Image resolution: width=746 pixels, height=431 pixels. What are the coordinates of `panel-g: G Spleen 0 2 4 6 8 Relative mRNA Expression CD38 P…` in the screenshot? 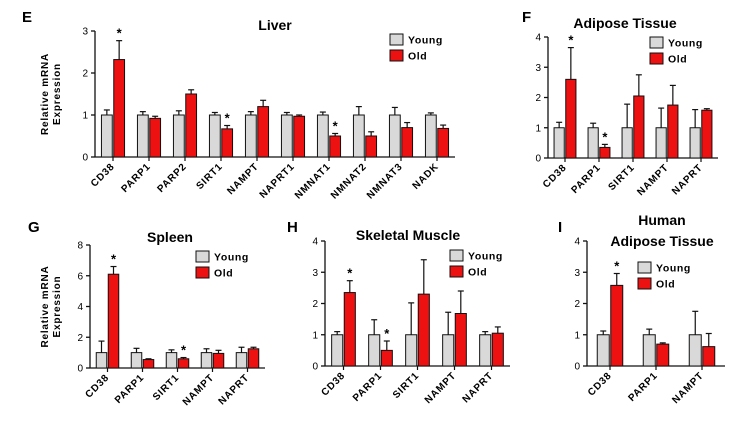 It's located at (146, 313).